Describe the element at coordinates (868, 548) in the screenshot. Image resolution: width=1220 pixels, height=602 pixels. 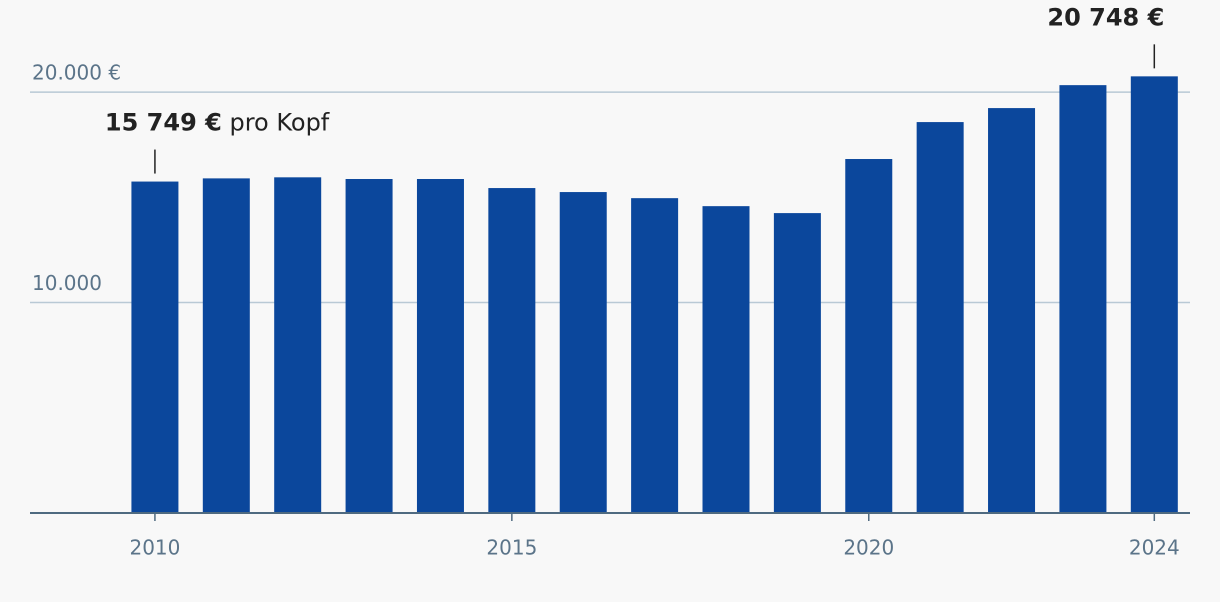
I see `x-tick-label: 2020` at that location.